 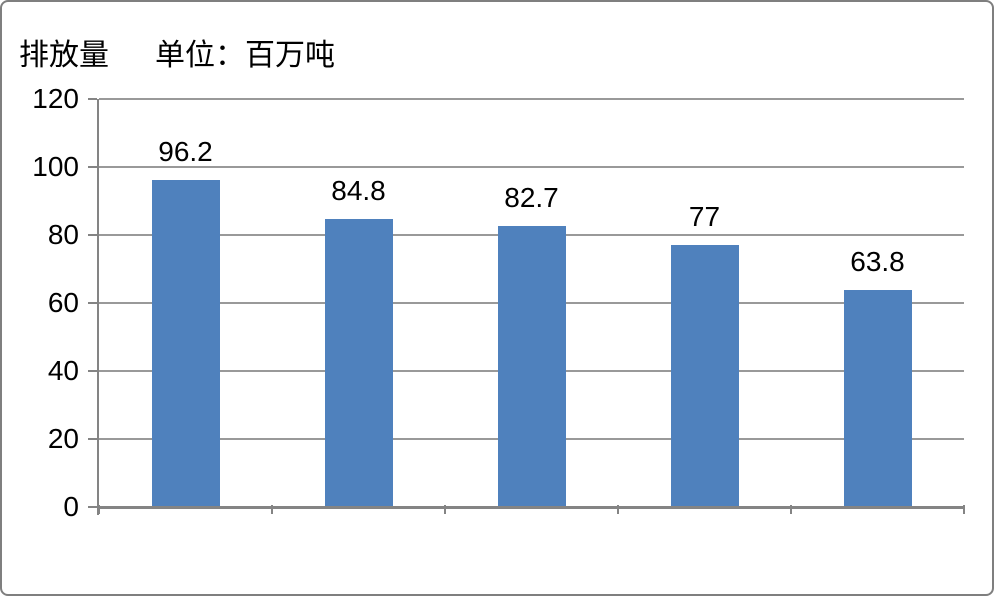 What do you see at coordinates (55, 166) in the screenshot?
I see `y-axis-tick-label: 100` at bounding box center [55, 166].